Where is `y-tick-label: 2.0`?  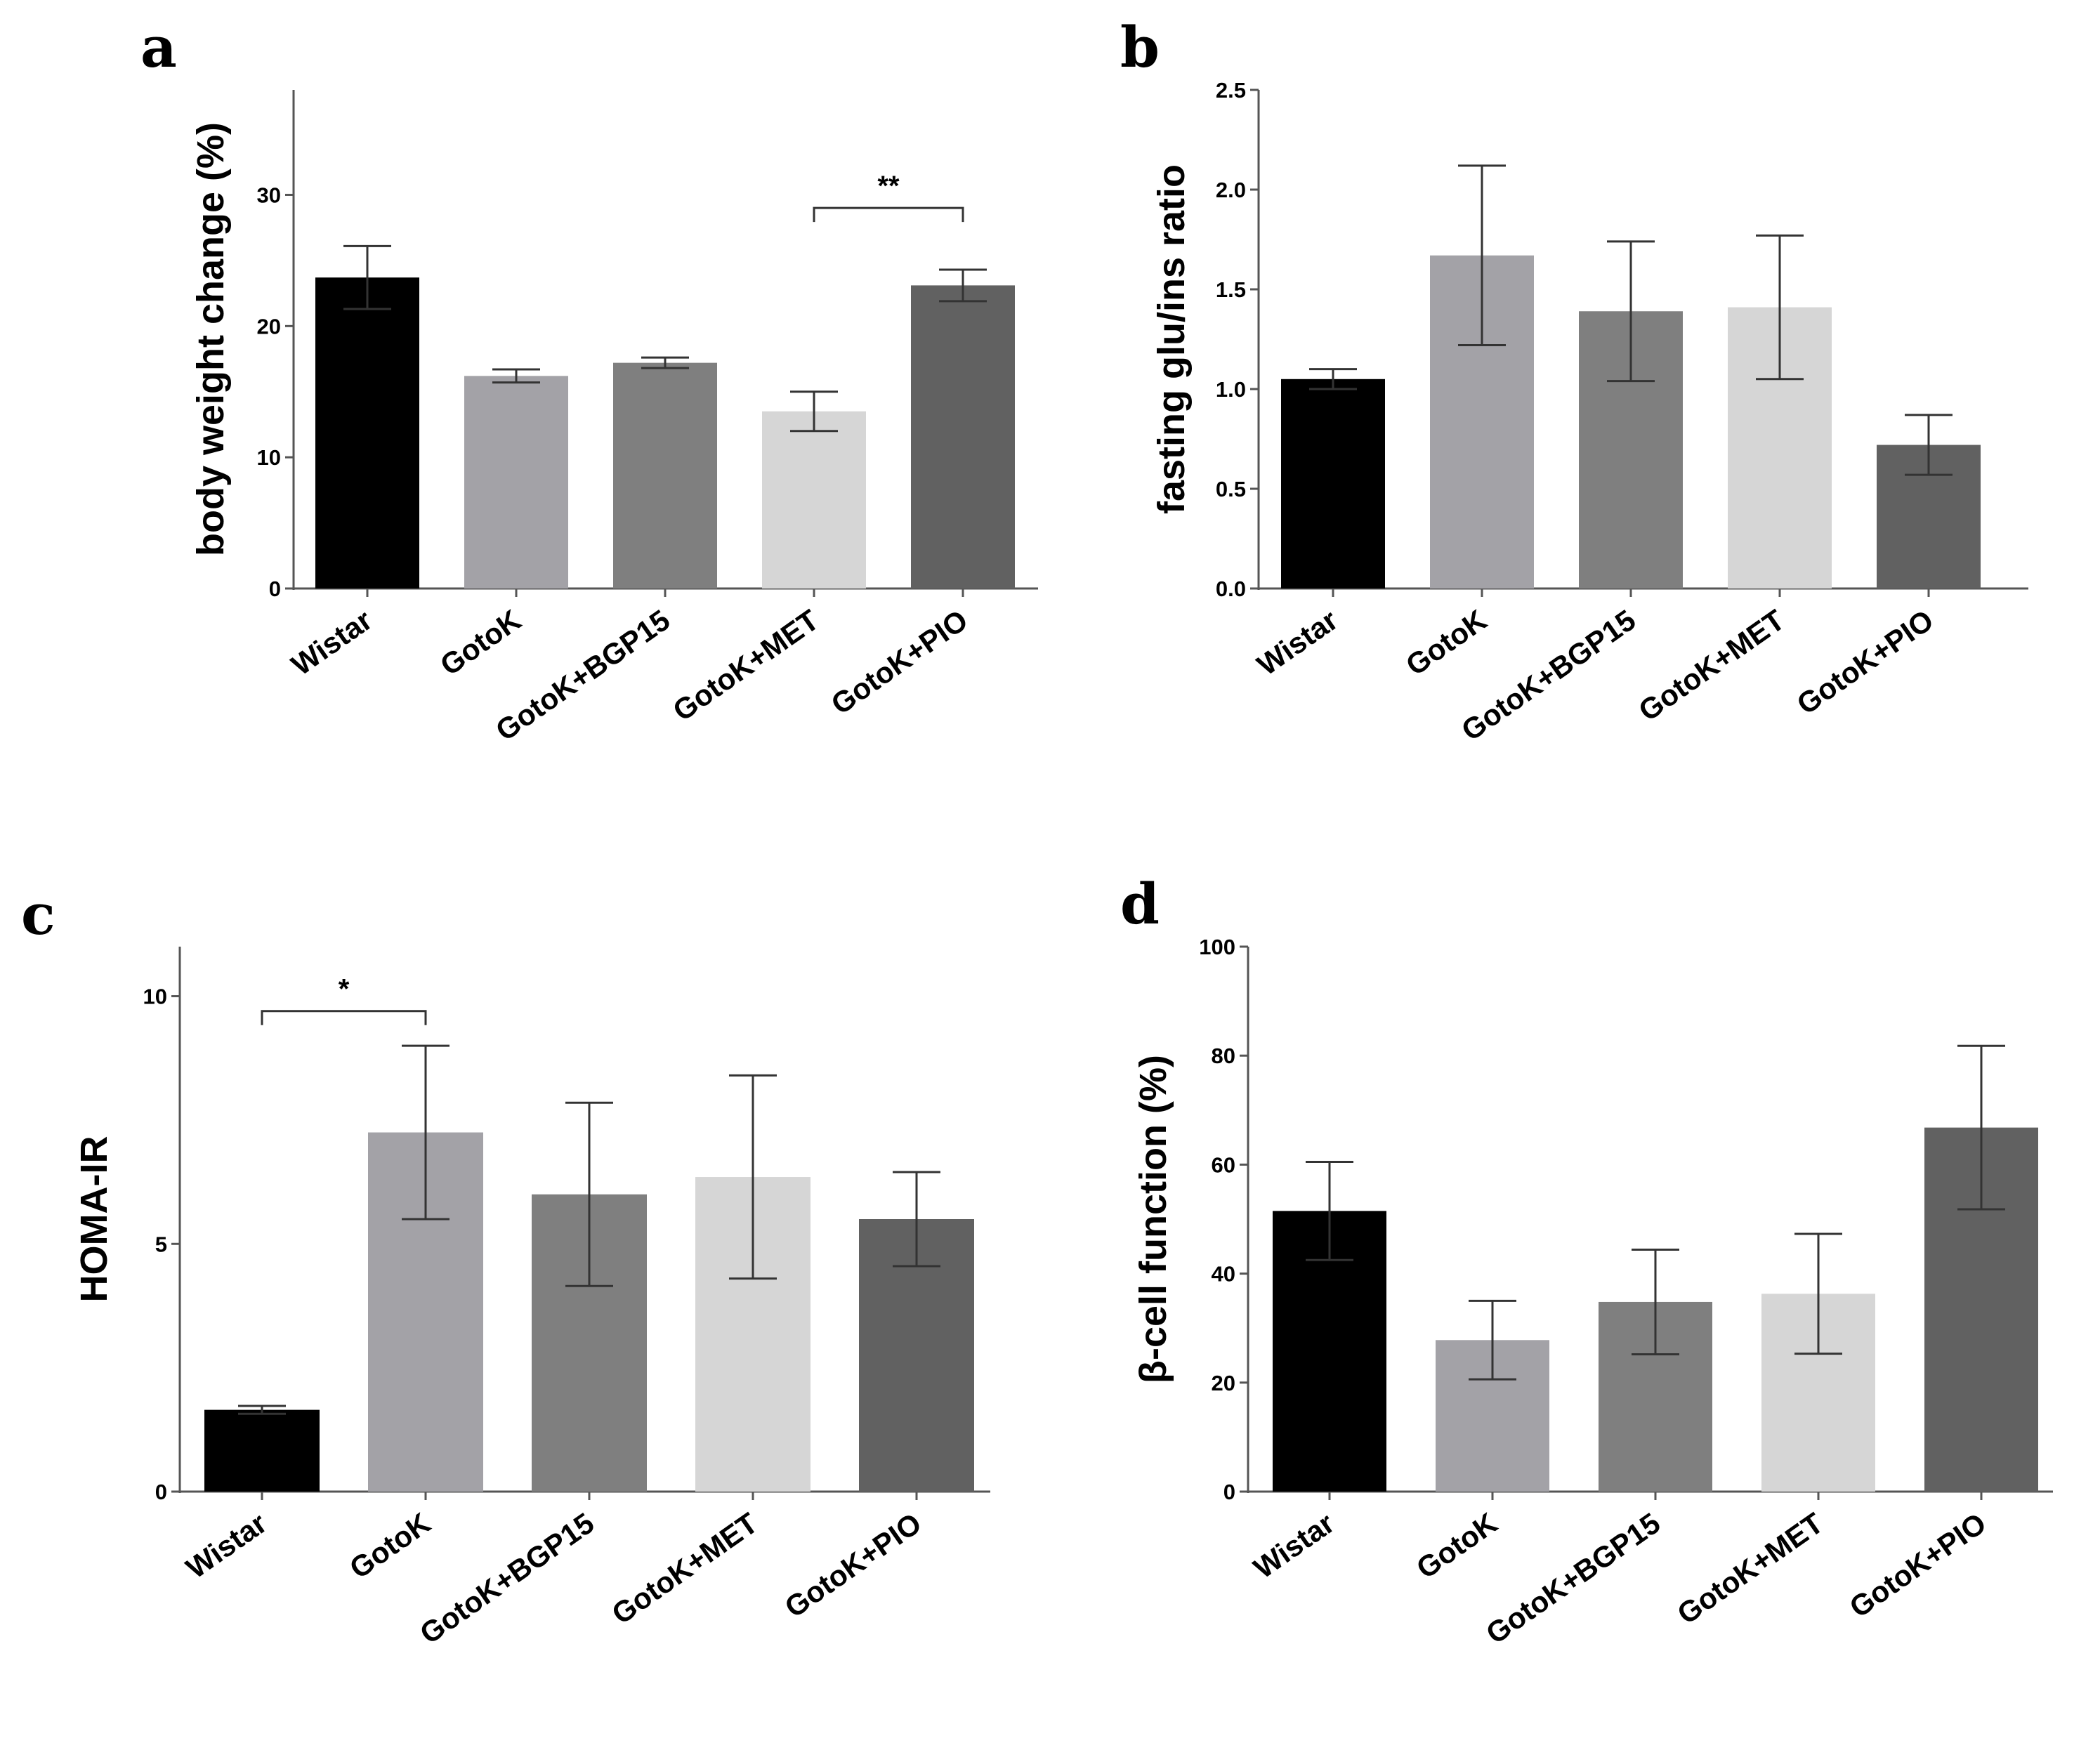
y-tick-label: 2.0 is located at coordinates (1231, 190).